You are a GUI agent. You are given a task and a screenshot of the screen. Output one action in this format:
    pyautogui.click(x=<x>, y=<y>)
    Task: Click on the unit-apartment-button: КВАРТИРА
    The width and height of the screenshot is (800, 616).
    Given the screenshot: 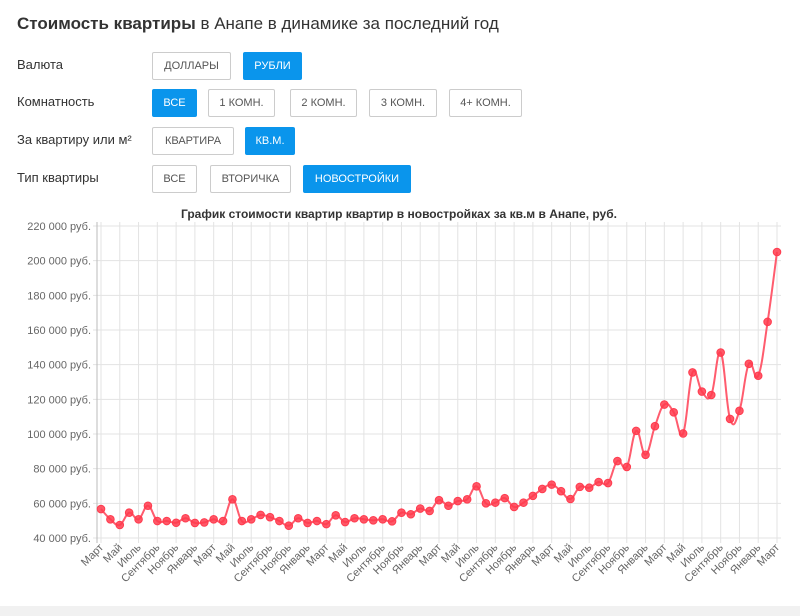 What is the action you would take?
    pyautogui.click(x=193, y=141)
    